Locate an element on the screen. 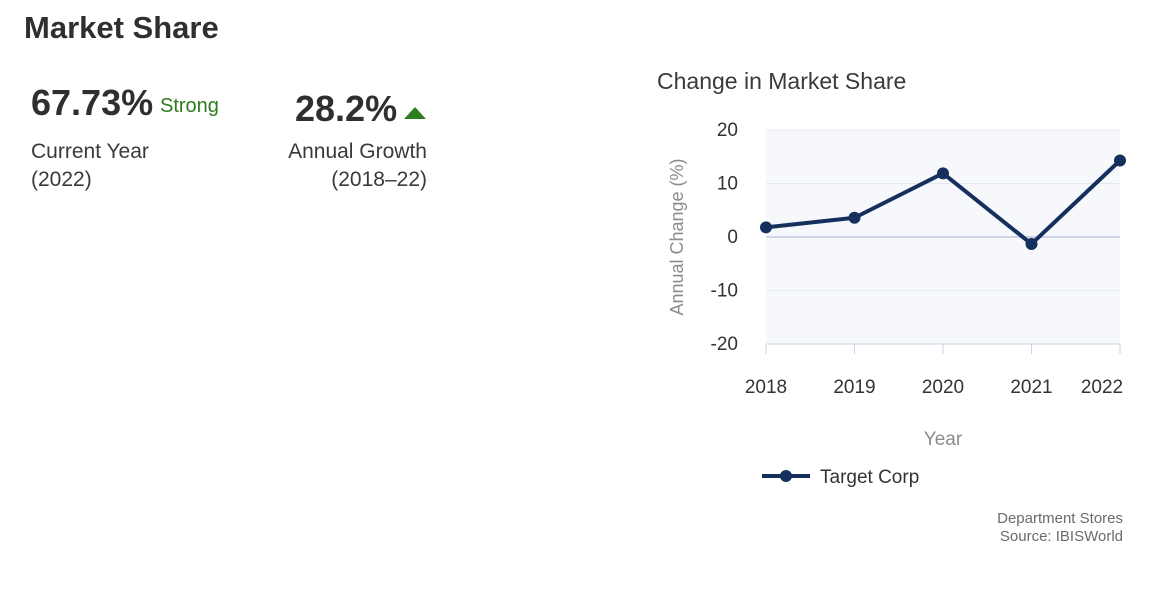  annual-growth-caption-line2: (2018–22) is located at coordinates (379, 179).